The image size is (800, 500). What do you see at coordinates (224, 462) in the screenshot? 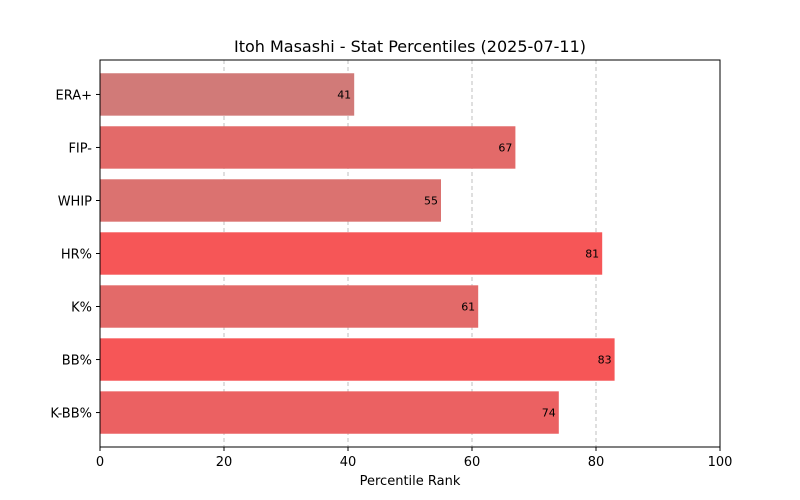
I see `x-tick-label: 20` at bounding box center [224, 462].